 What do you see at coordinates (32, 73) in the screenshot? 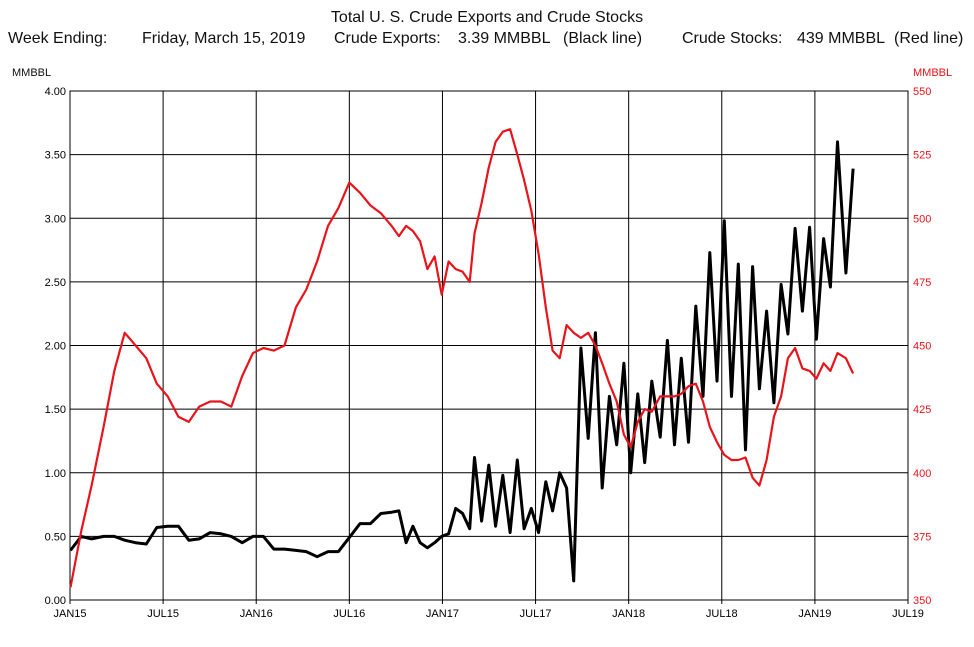
I see `left-axis-unit: MMBBL` at bounding box center [32, 73].